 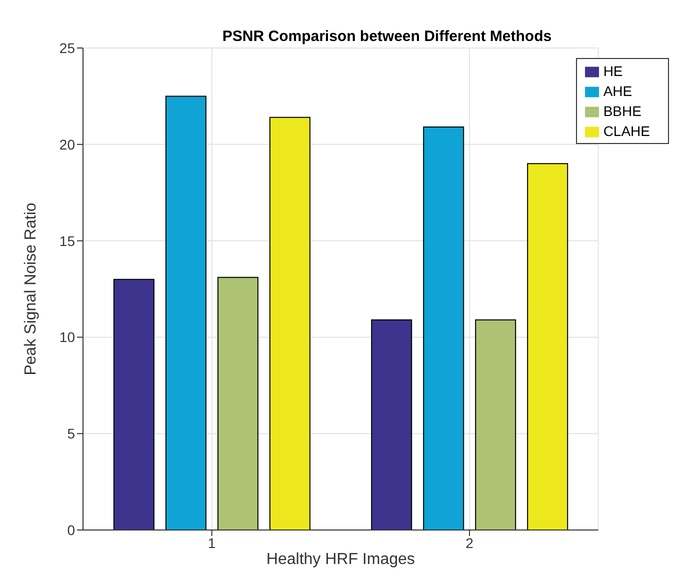 What do you see at coordinates (67, 144) in the screenshot?
I see `y-tick-label: 20` at bounding box center [67, 144].